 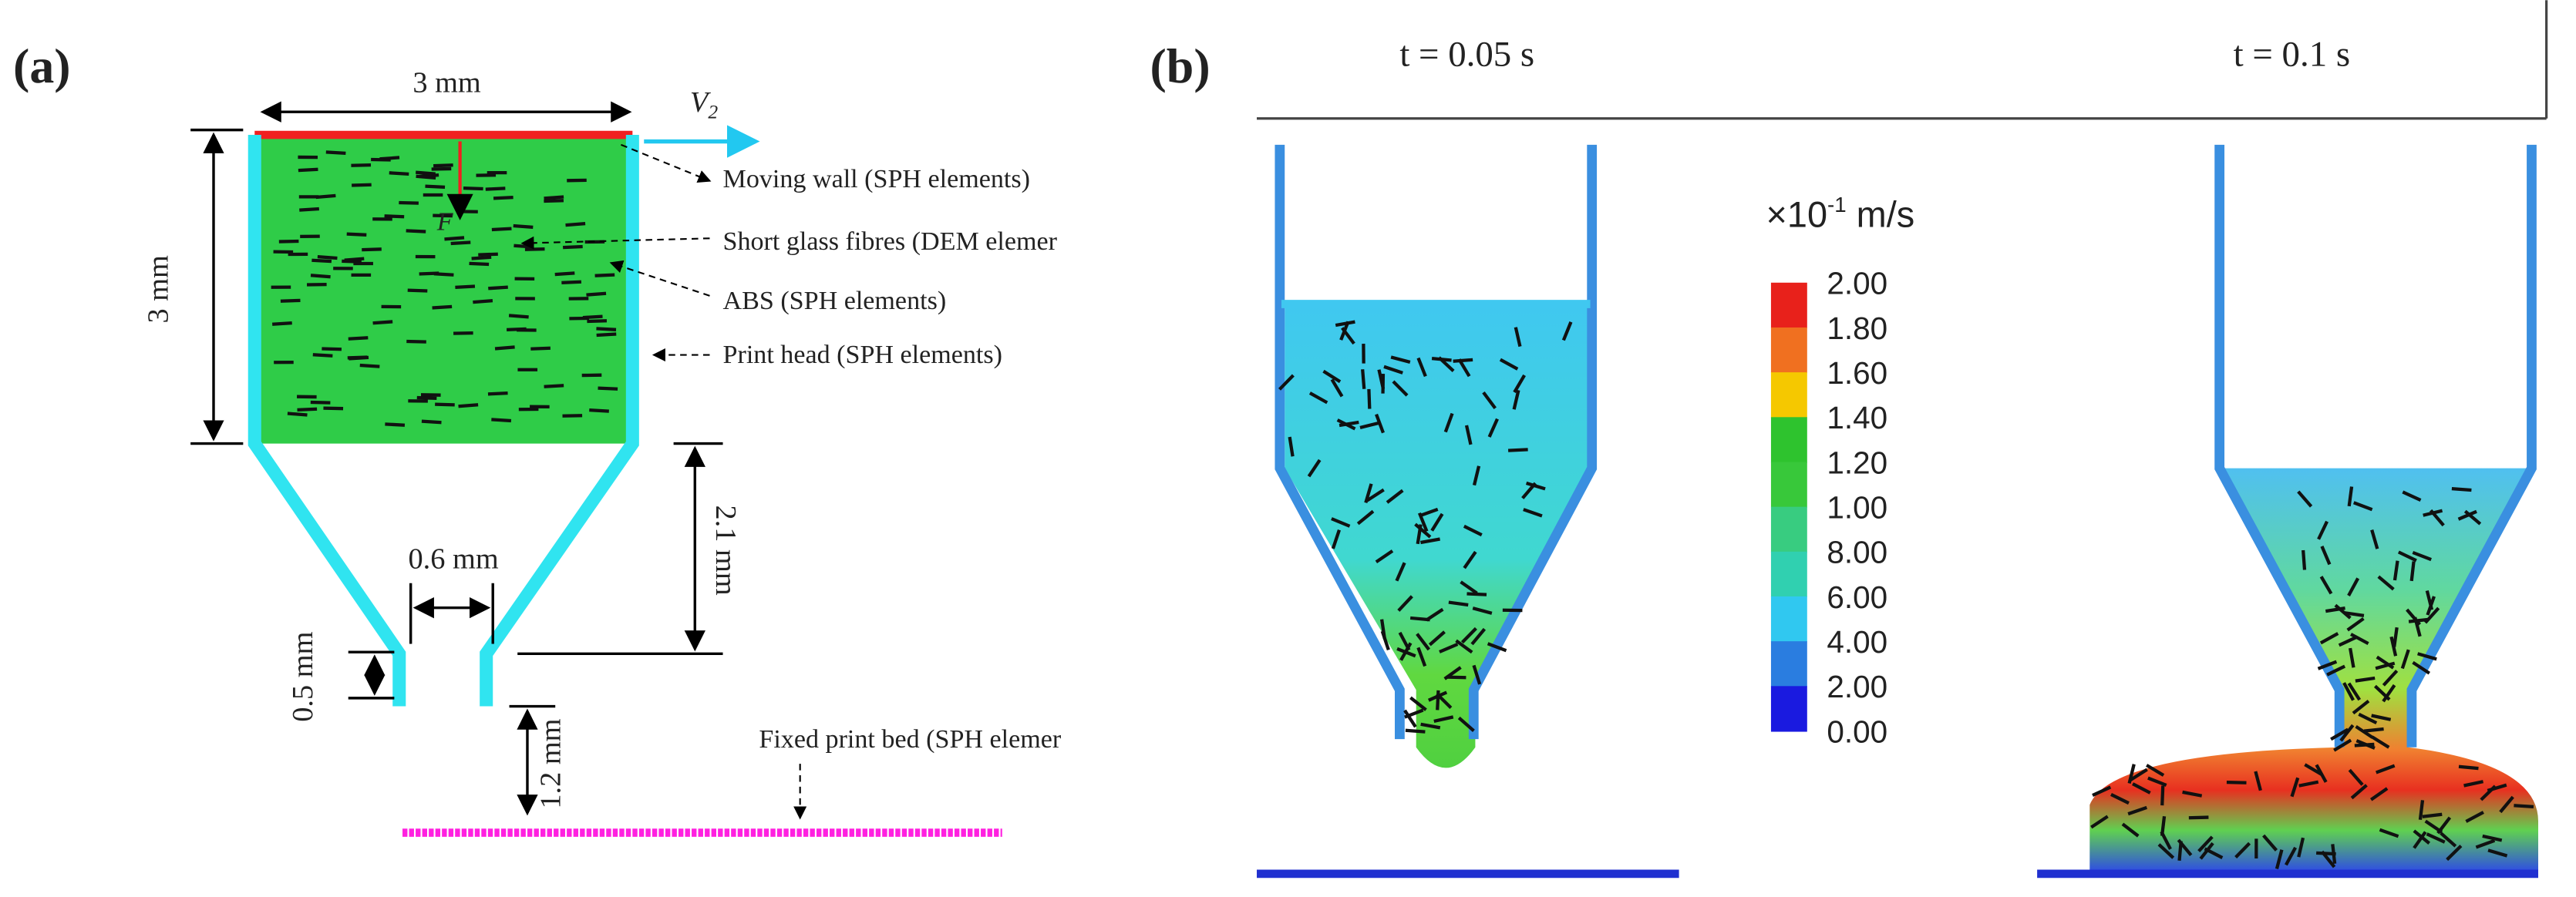 What do you see at coordinates (701, 103) in the screenshot?
I see `velocity-symbol: V` at bounding box center [701, 103].